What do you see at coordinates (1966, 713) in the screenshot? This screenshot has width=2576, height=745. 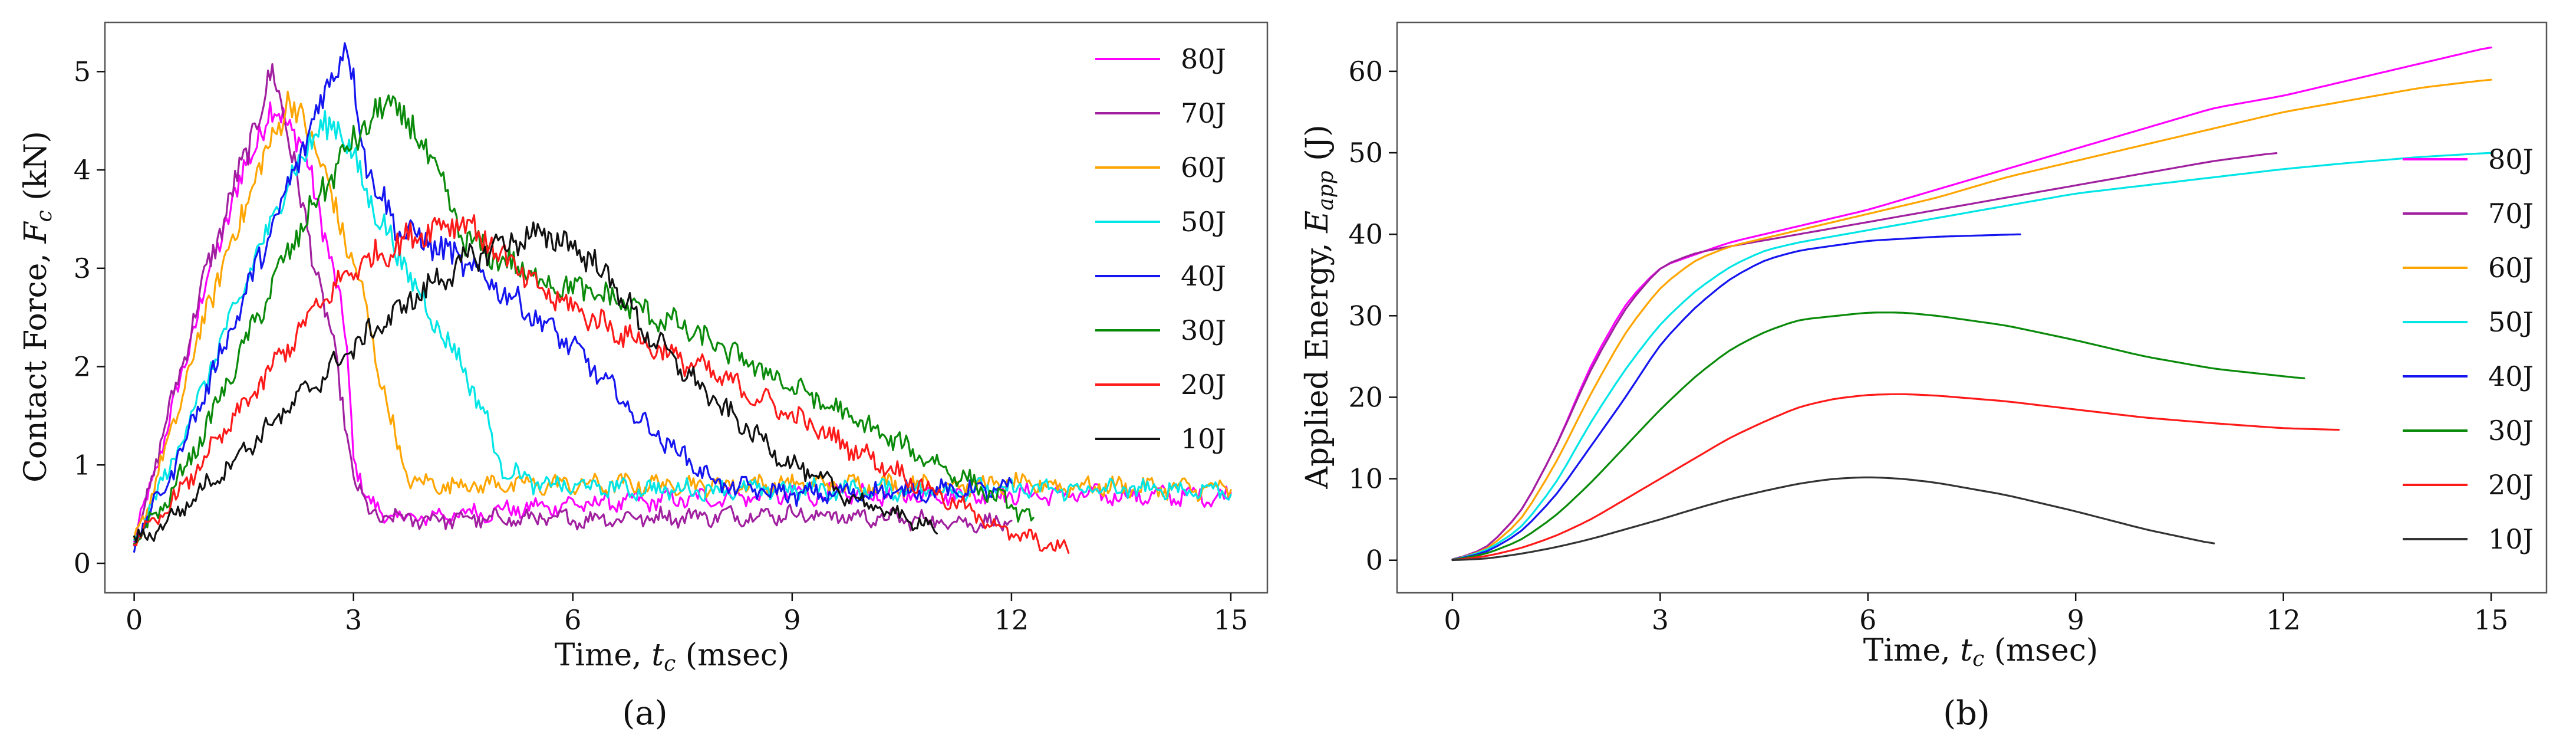 I see `panel-b-label: (b)` at bounding box center [1966, 713].